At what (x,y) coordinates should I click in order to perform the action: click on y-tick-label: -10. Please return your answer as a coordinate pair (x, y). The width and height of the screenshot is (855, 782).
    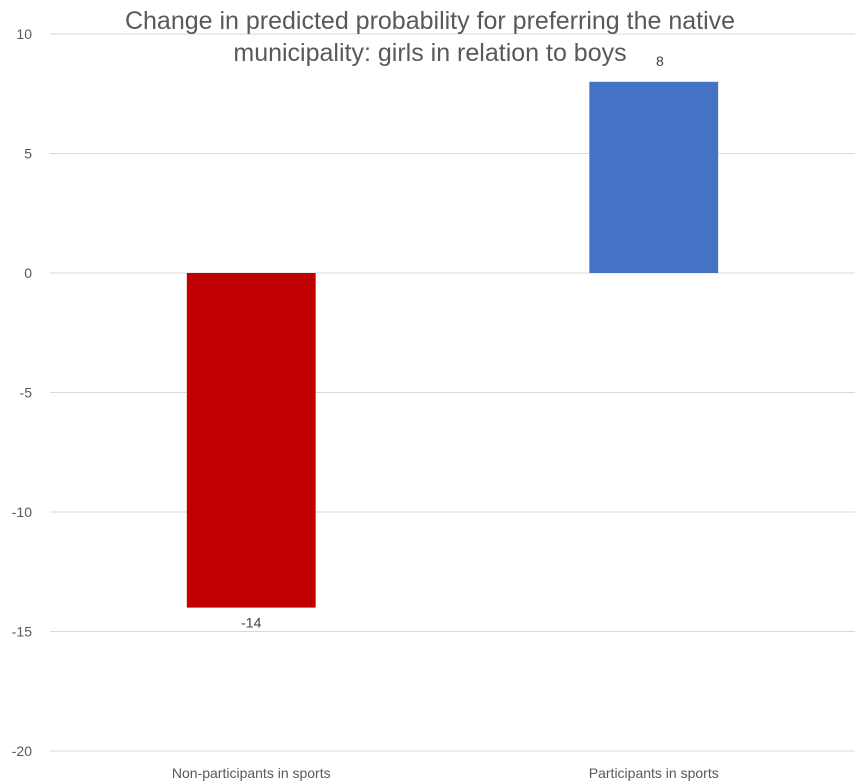
    Looking at the image, I should click on (22, 512).